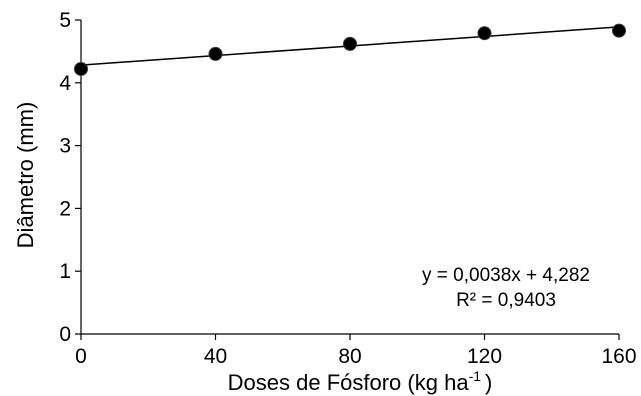 This screenshot has width=641, height=396. I want to click on x-axis-title-suffix: ), so click(488, 382).